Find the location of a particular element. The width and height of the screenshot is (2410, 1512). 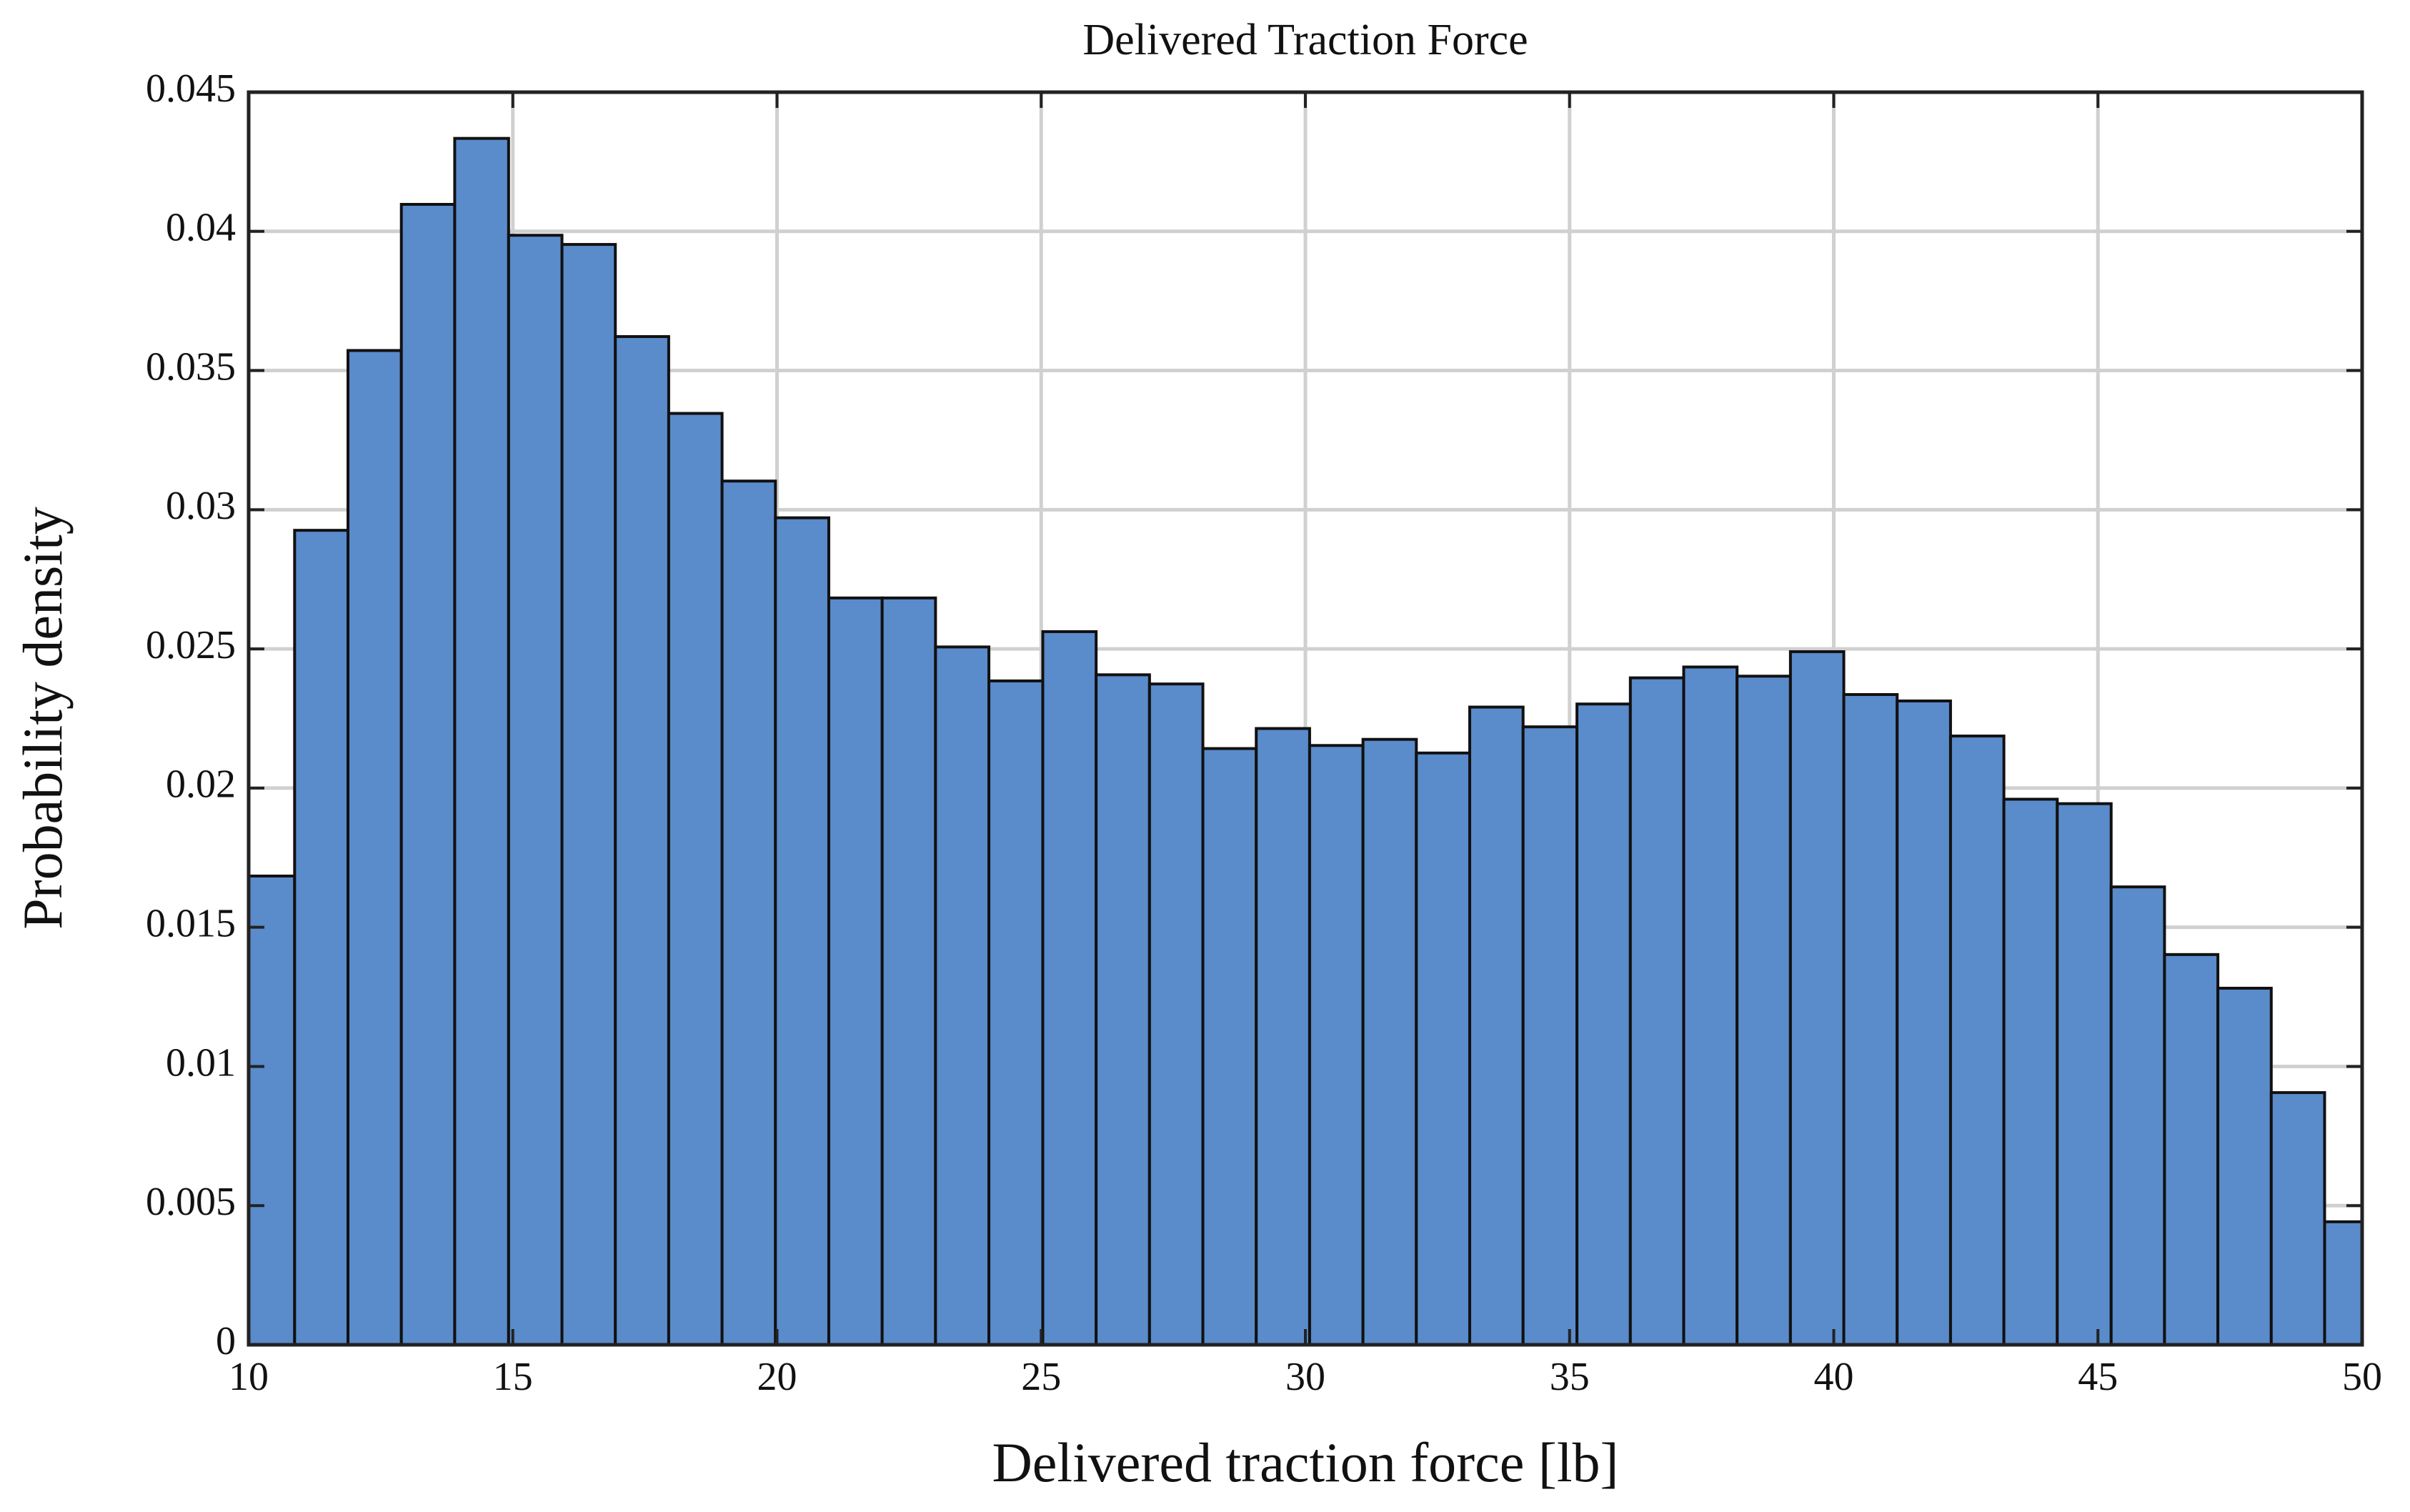

y-tick-label: 0 is located at coordinates (226, 1341).